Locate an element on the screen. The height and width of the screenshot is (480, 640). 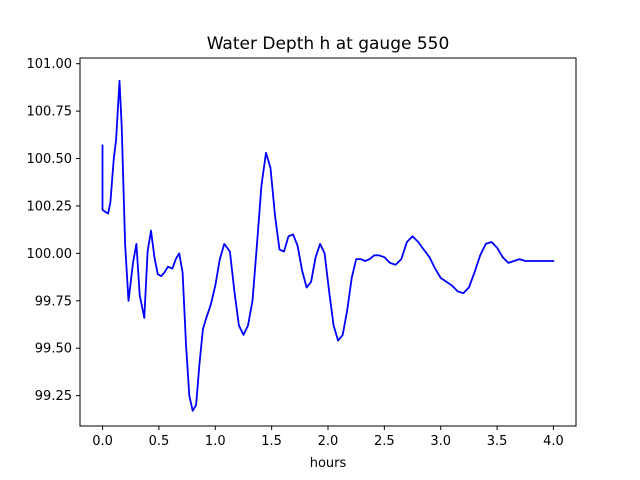
y-tick-label: 100.00 is located at coordinates (50, 254).